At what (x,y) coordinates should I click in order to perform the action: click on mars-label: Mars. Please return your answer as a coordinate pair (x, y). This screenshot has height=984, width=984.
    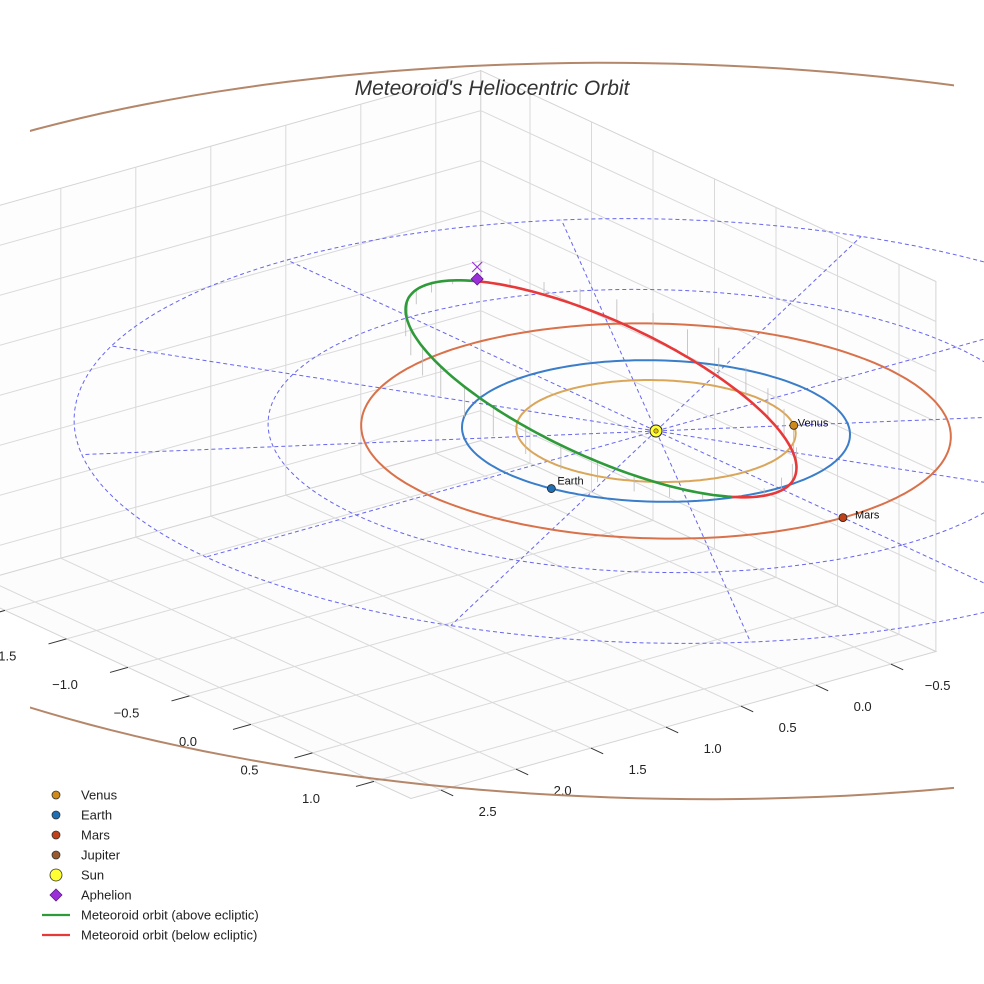
    Looking at the image, I should click on (867, 516).